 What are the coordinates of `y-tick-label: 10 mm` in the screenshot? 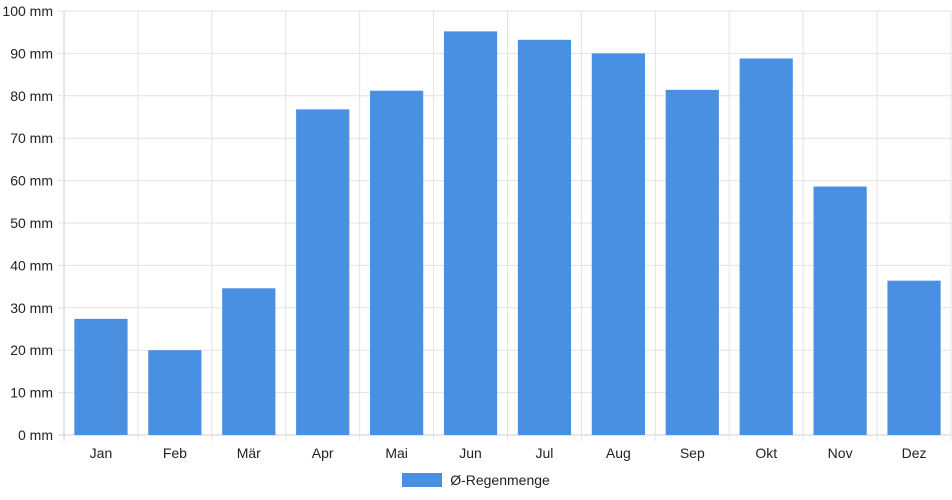 It's located at (31, 393).